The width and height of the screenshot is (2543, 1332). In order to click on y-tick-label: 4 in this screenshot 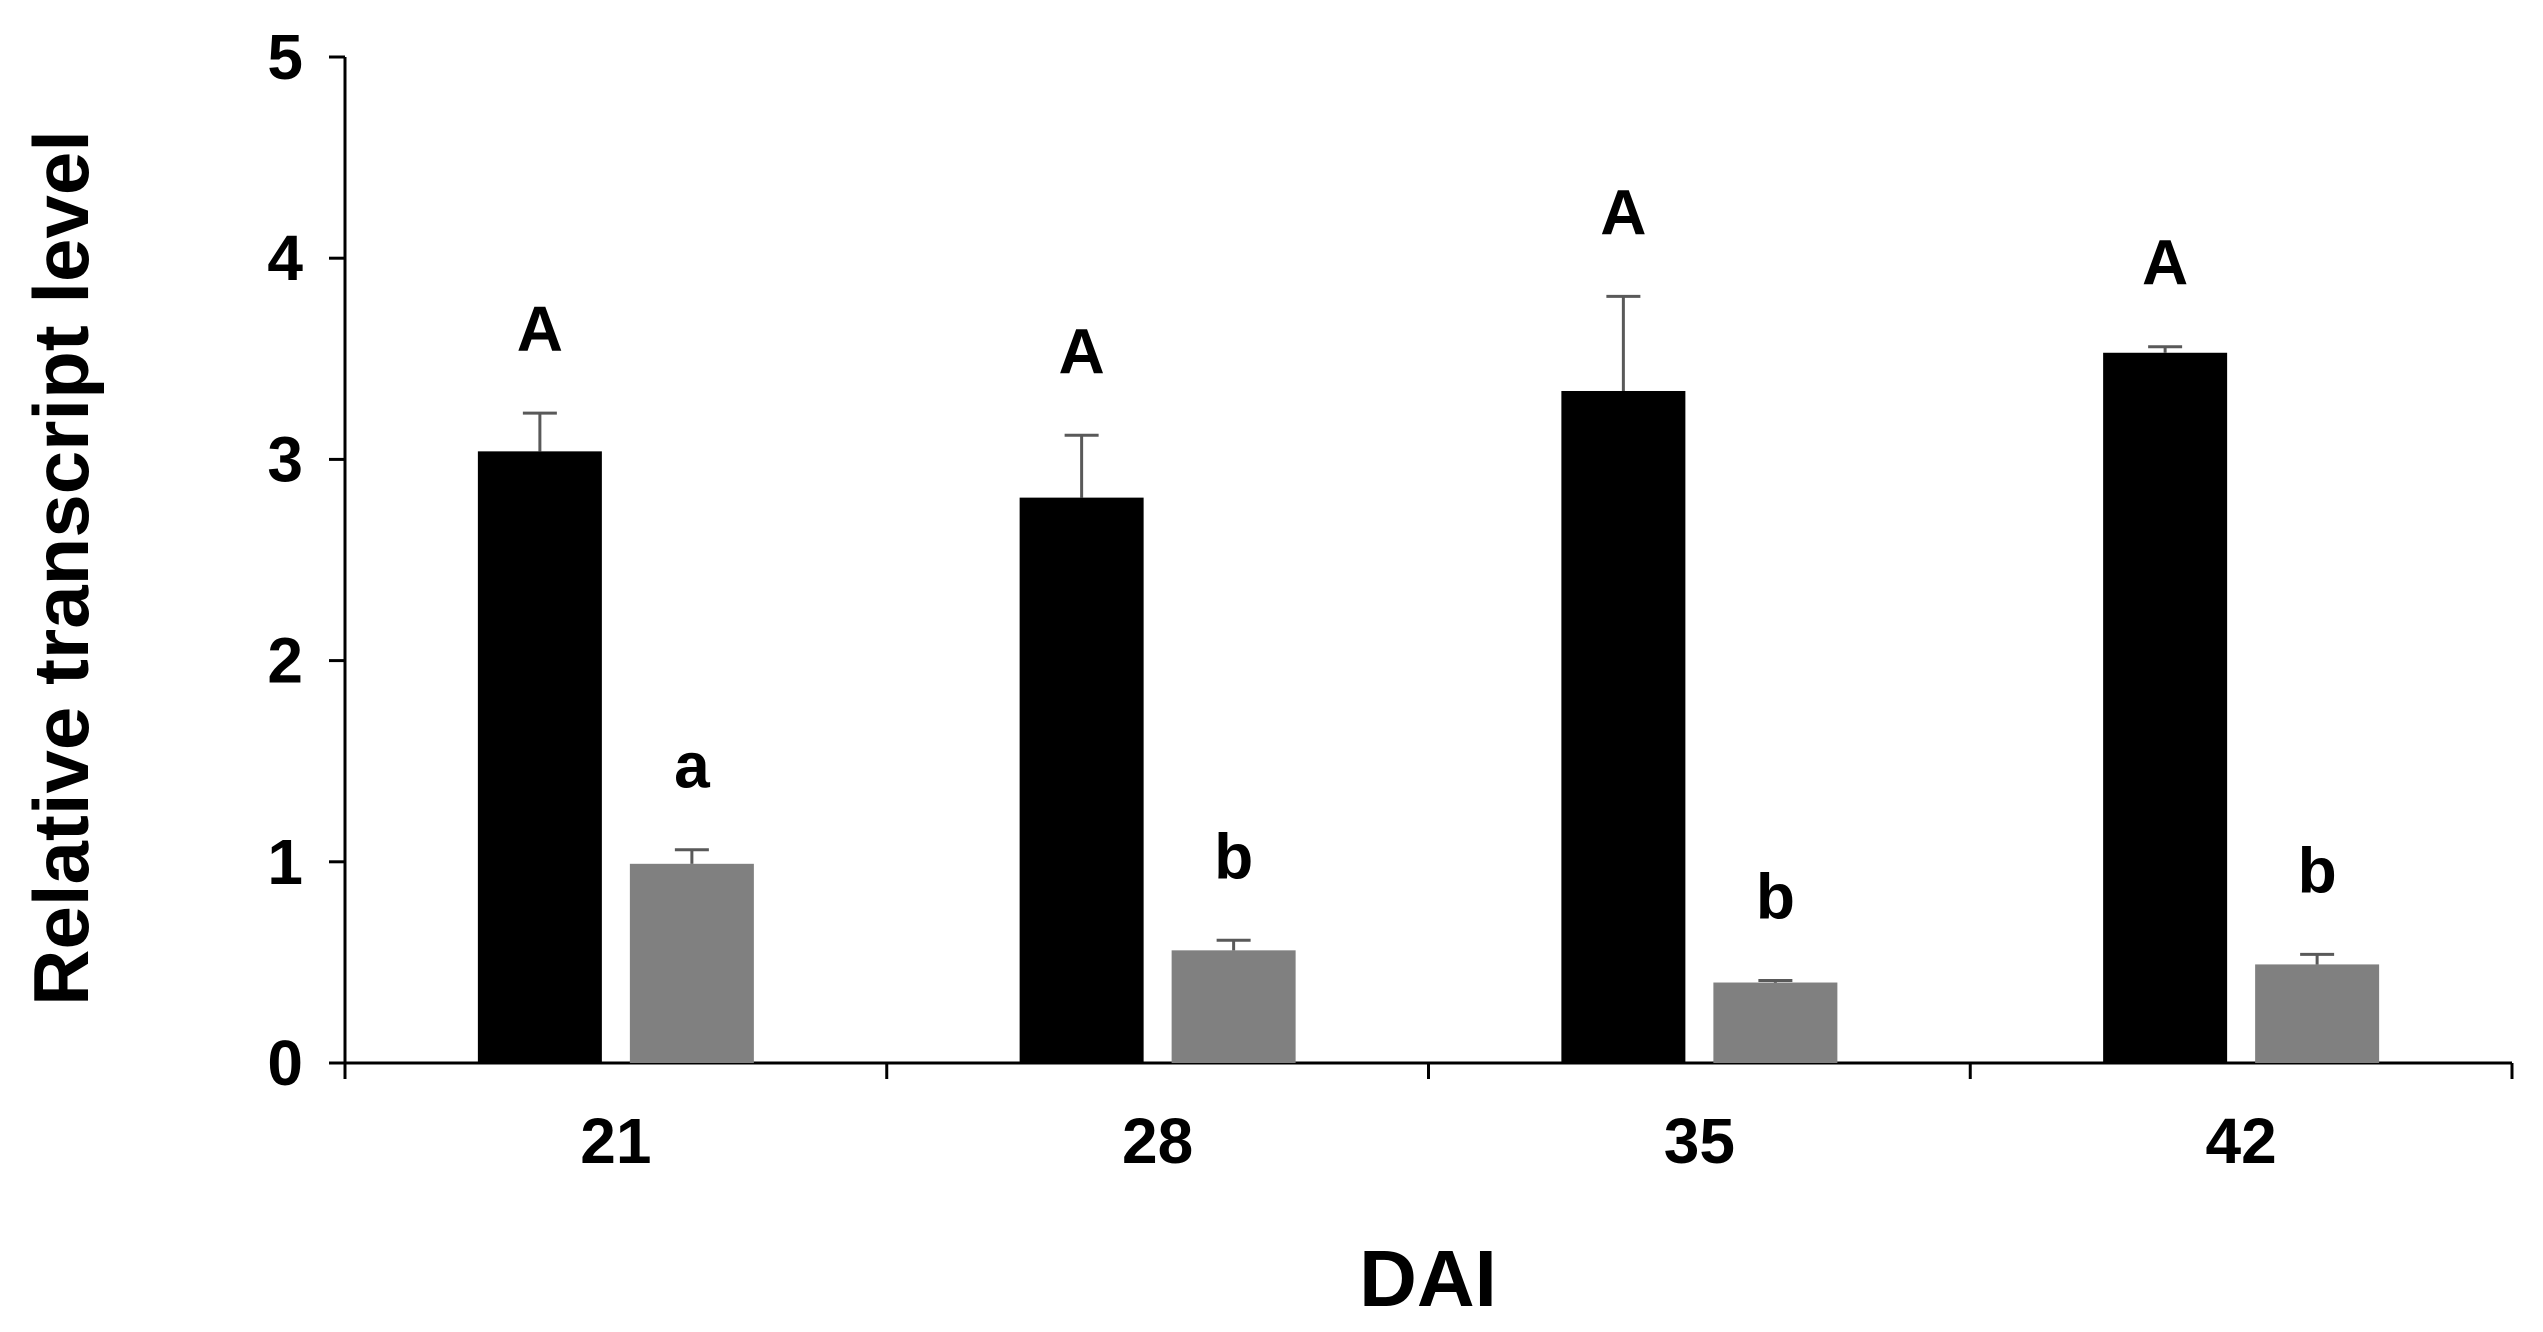, I will do `click(285, 258)`.